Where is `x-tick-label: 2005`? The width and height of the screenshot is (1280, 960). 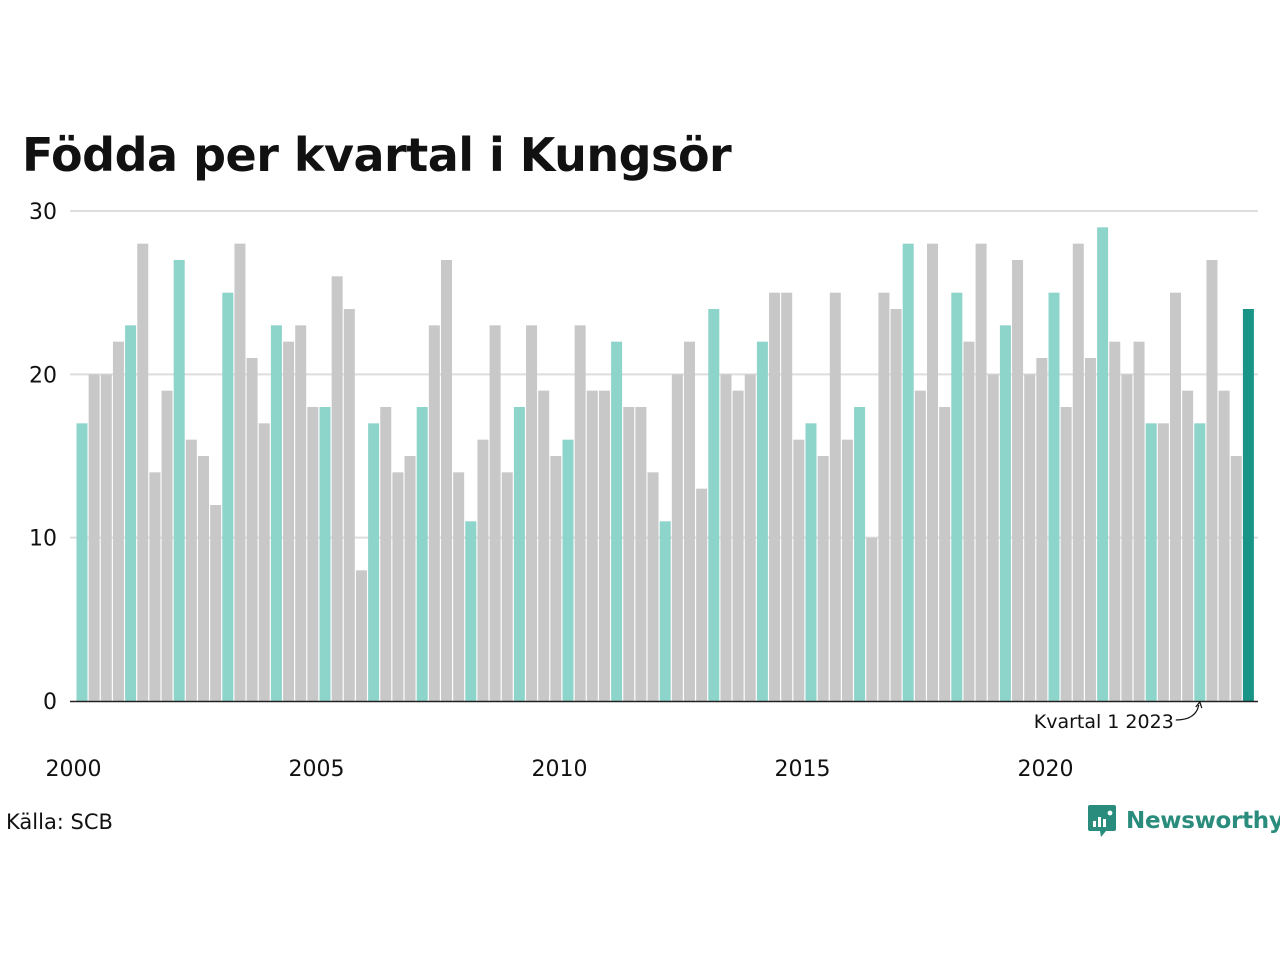
x-tick-label: 2005 is located at coordinates (317, 769).